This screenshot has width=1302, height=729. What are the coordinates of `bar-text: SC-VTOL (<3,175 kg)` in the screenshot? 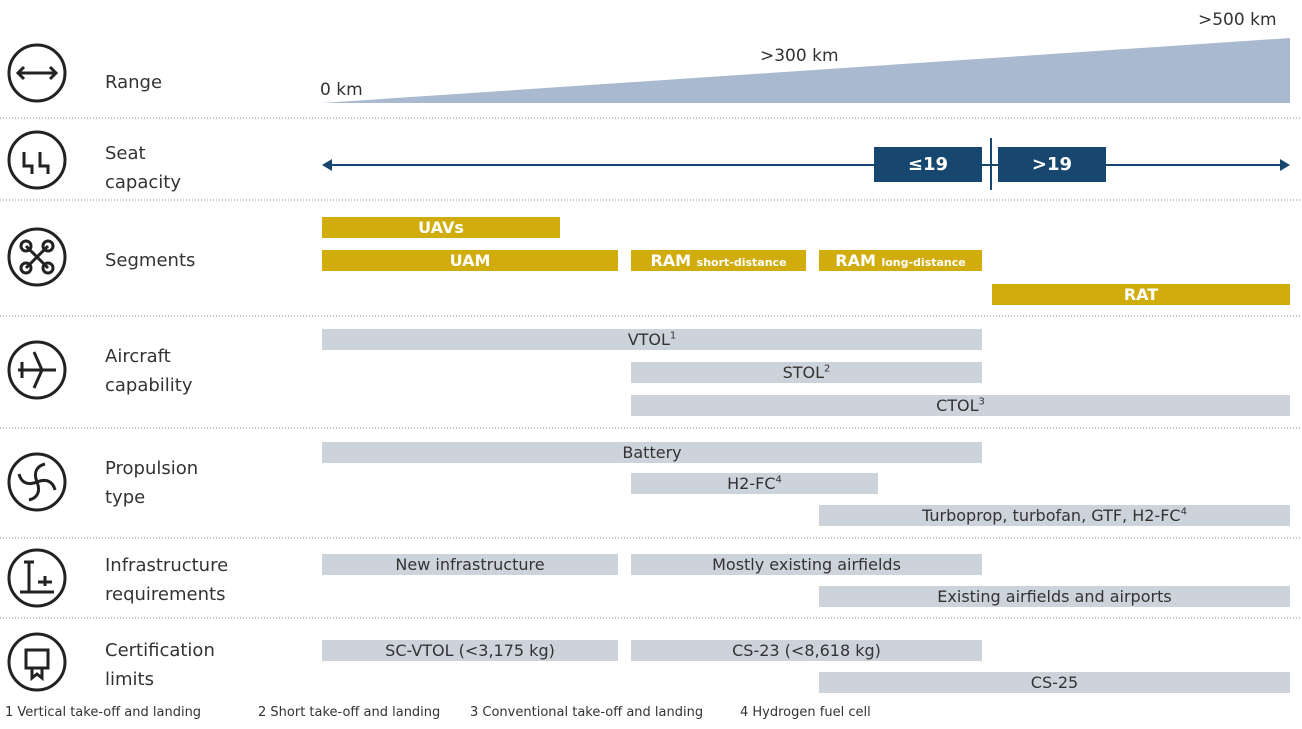 It's located at (470, 650).